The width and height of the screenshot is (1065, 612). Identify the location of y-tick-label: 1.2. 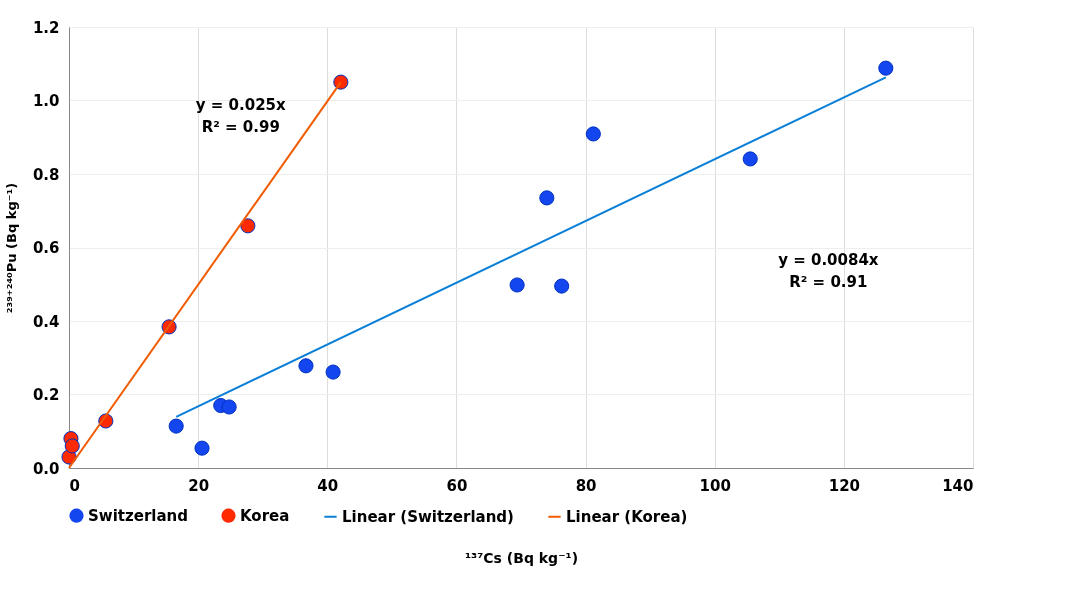
(46, 27).